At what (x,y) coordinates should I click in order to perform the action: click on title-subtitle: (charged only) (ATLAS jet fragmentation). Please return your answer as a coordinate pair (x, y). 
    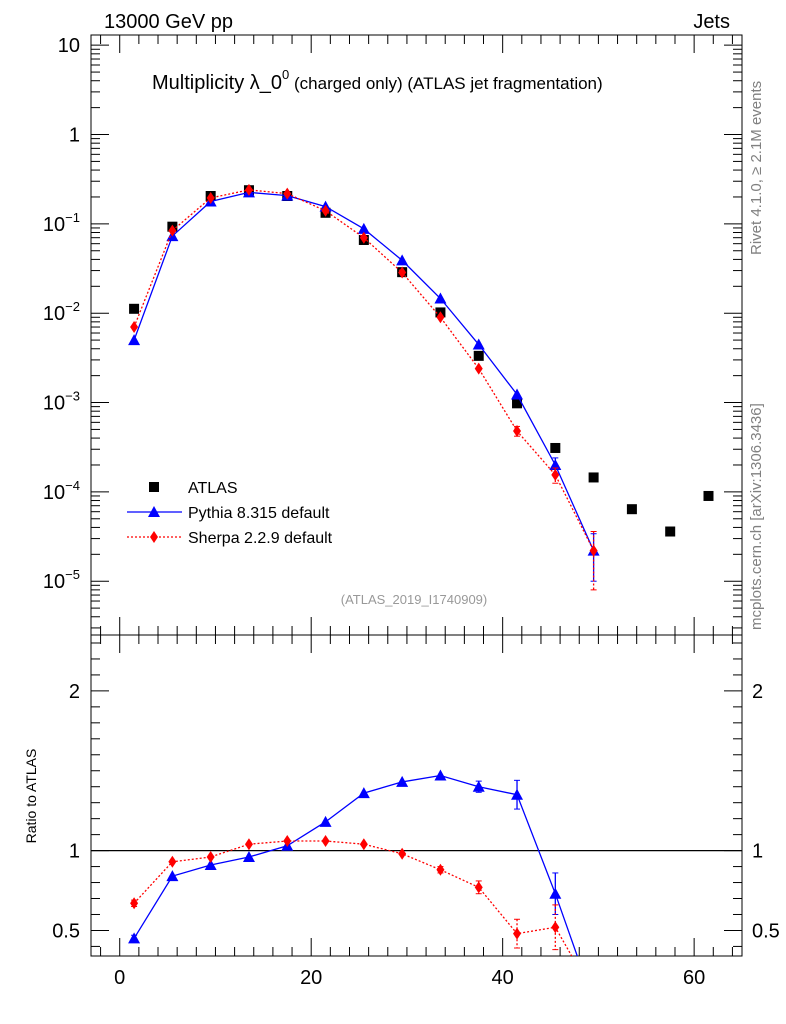
    Looking at the image, I should click on (445, 83).